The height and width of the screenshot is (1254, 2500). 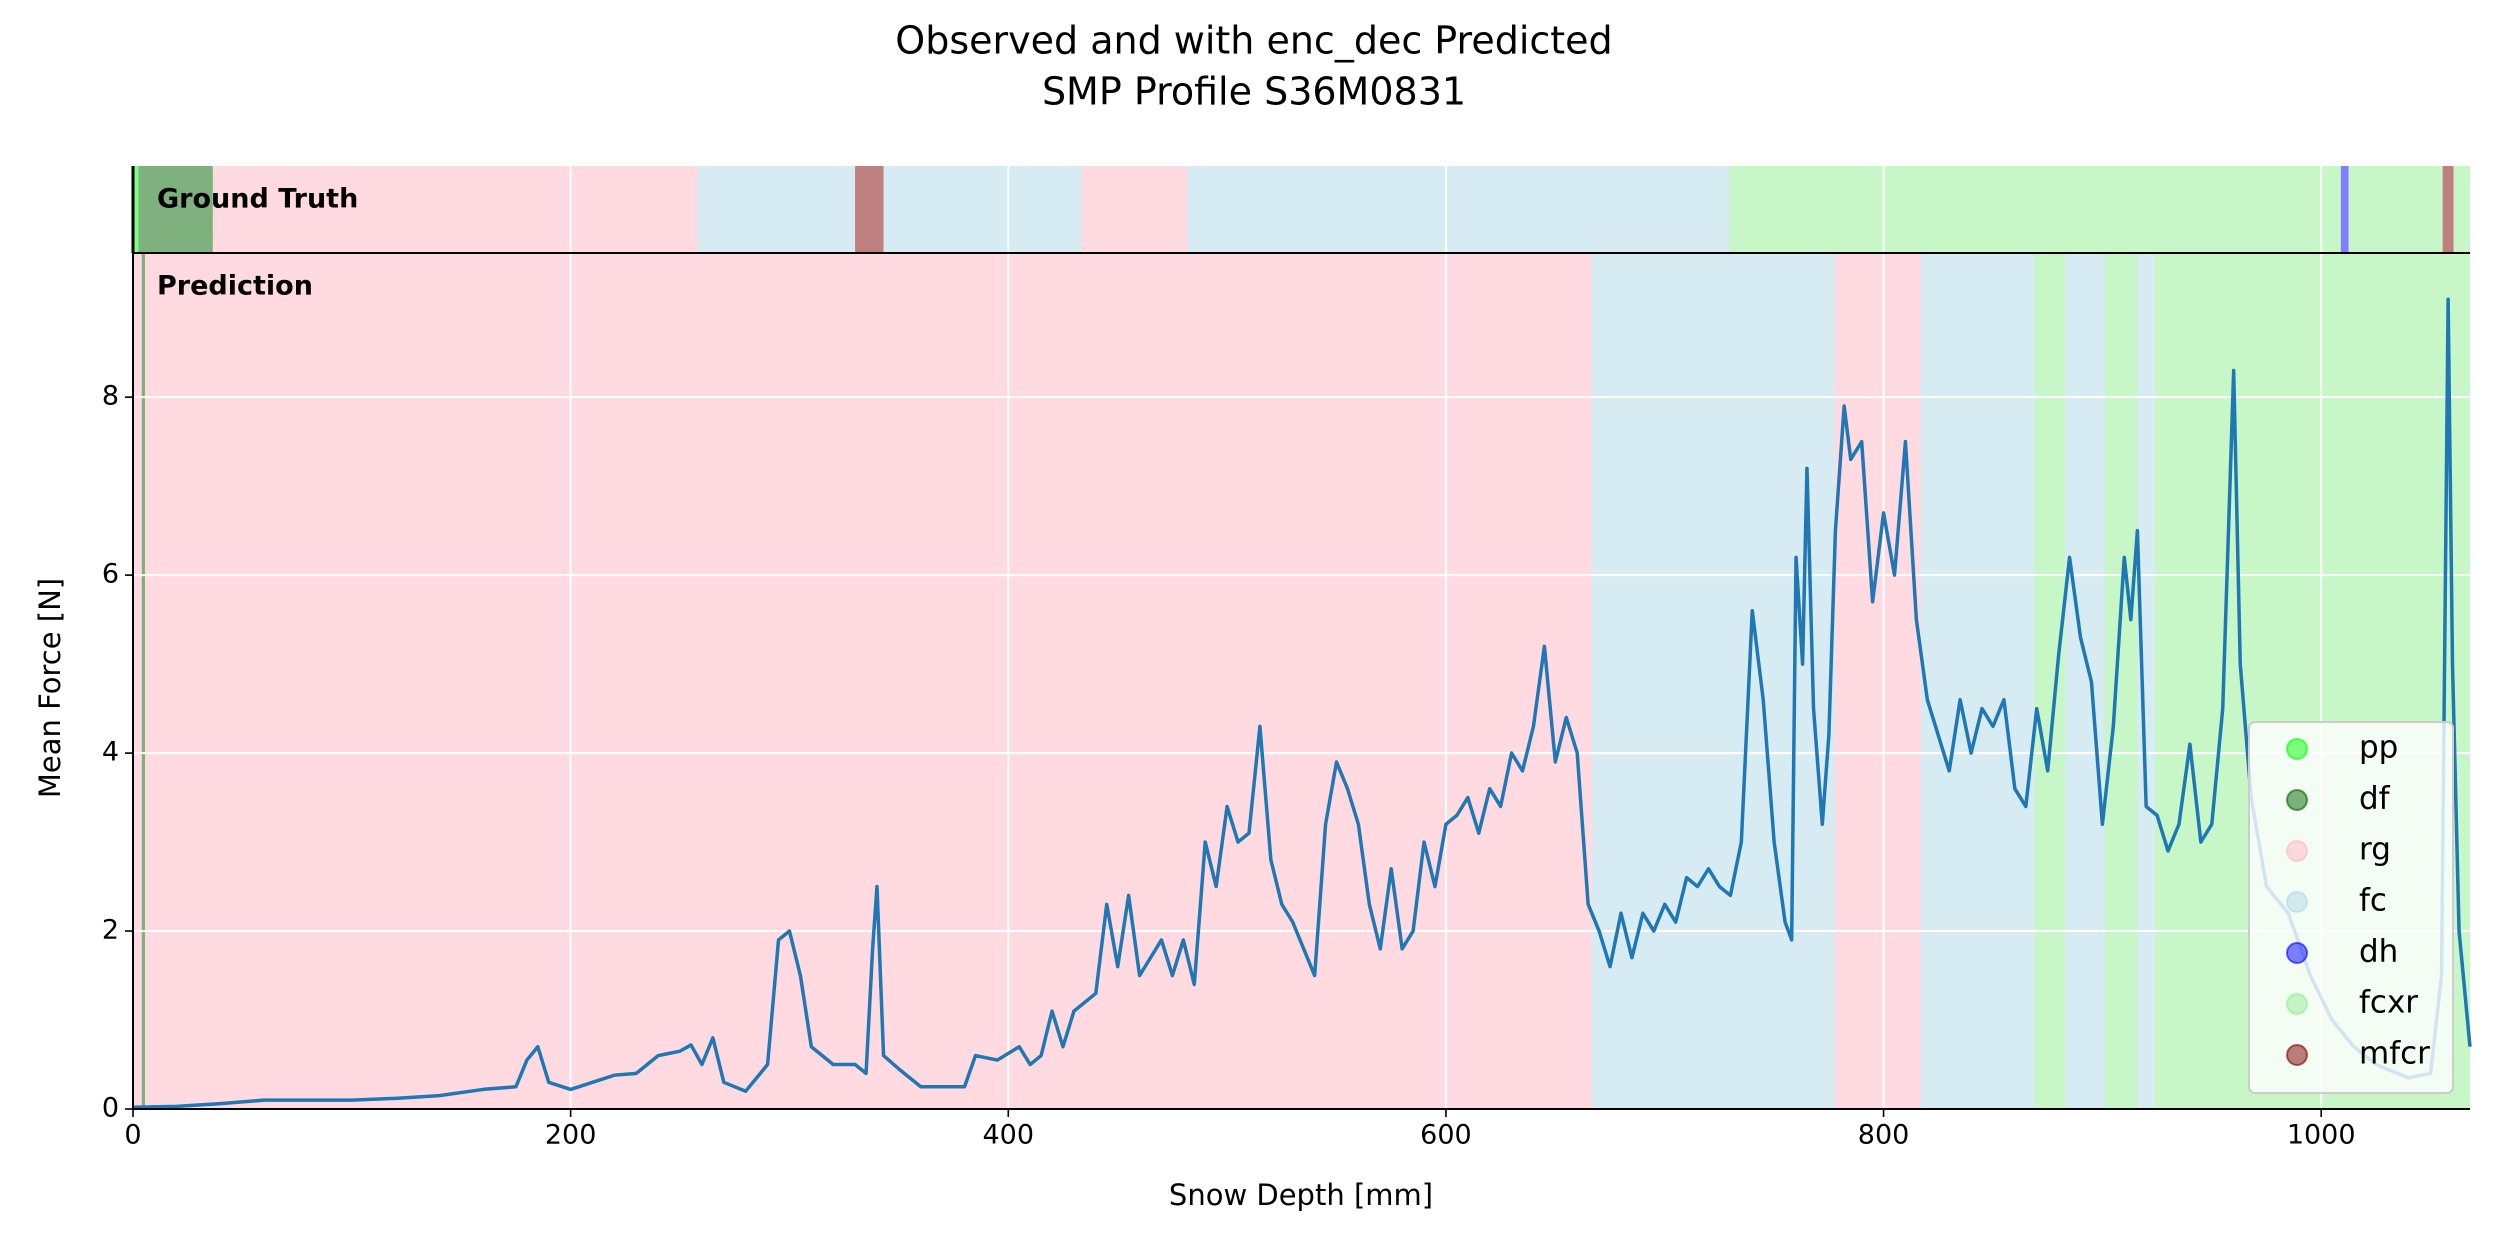 I want to click on panel-label: Prediction, so click(x=235, y=286).